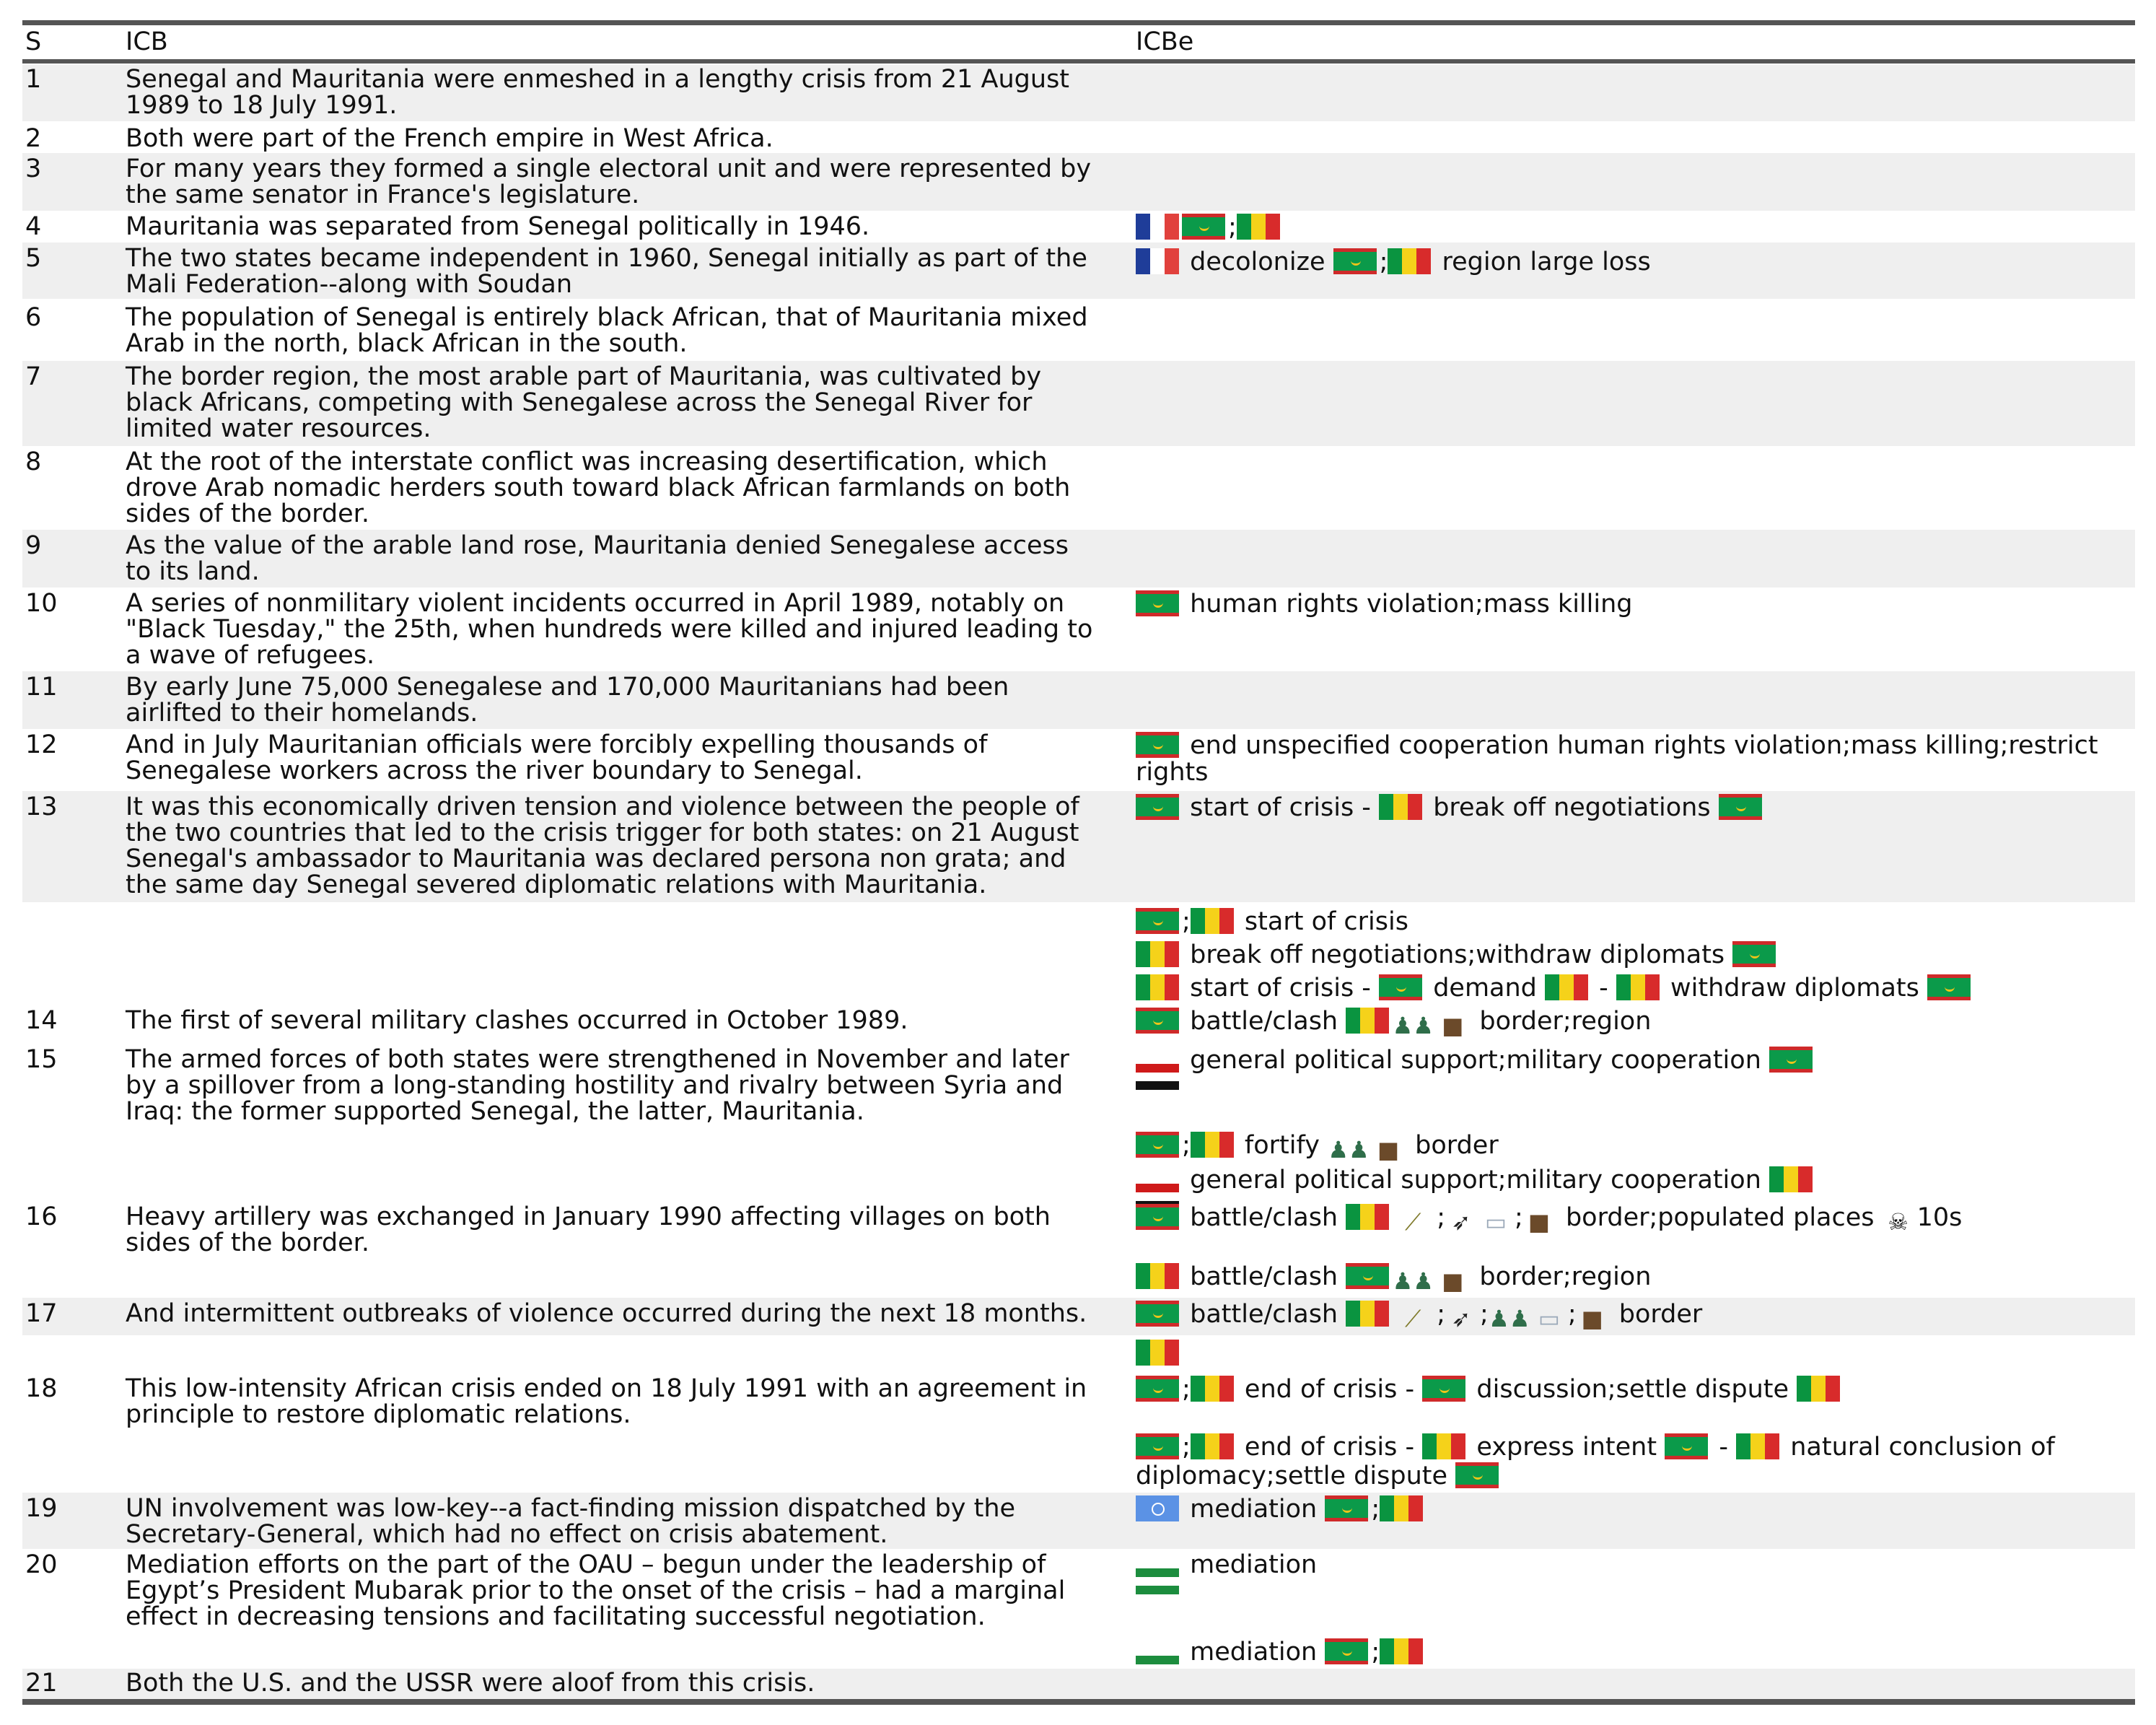  What do you see at coordinates (33, 317) in the screenshot?
I see `sentence-number: 6` at bounding box center [33, 317].